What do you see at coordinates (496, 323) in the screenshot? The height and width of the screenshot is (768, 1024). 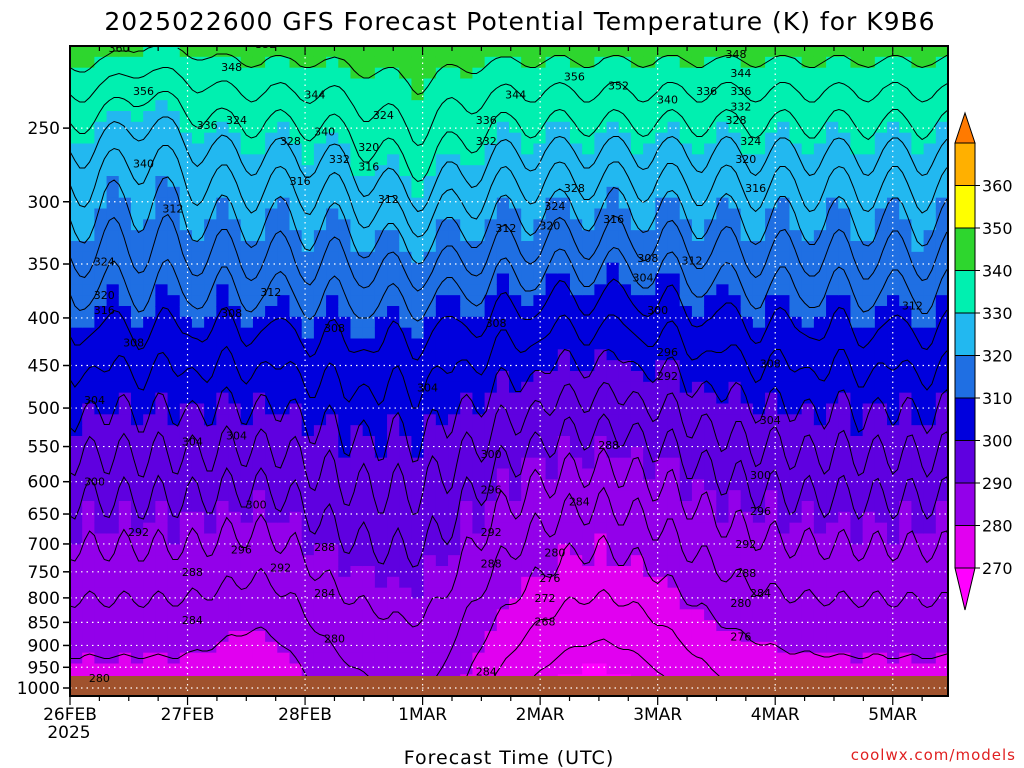 I see `contour-label: 308` at bounding box center [496, 323].